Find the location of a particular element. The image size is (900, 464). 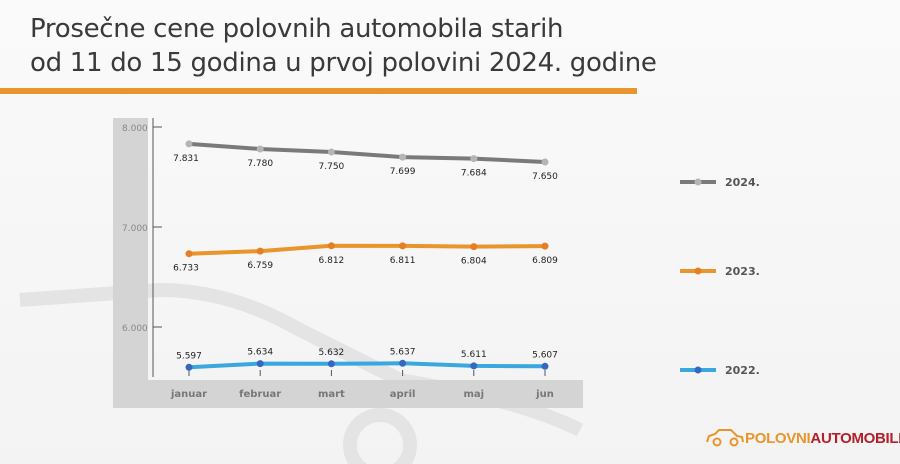

polovniautomobili-logo: POLOVNI AUTOMOBILI is located at coordinates (802, 438).